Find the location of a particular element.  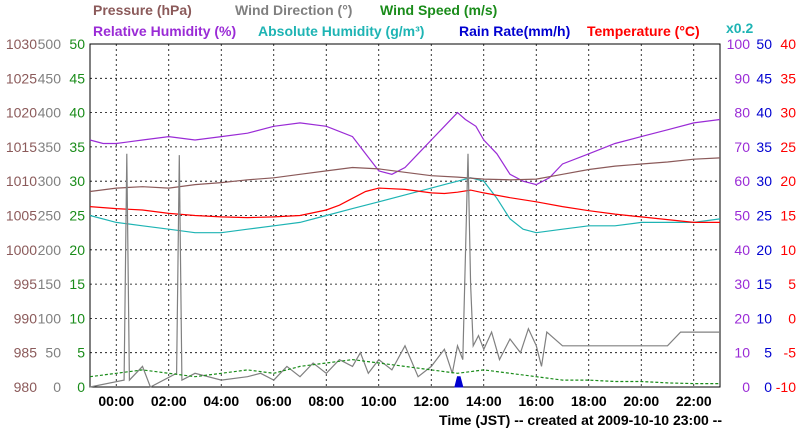

tick-pressure: 1020 is located at coordinates (21, 113).